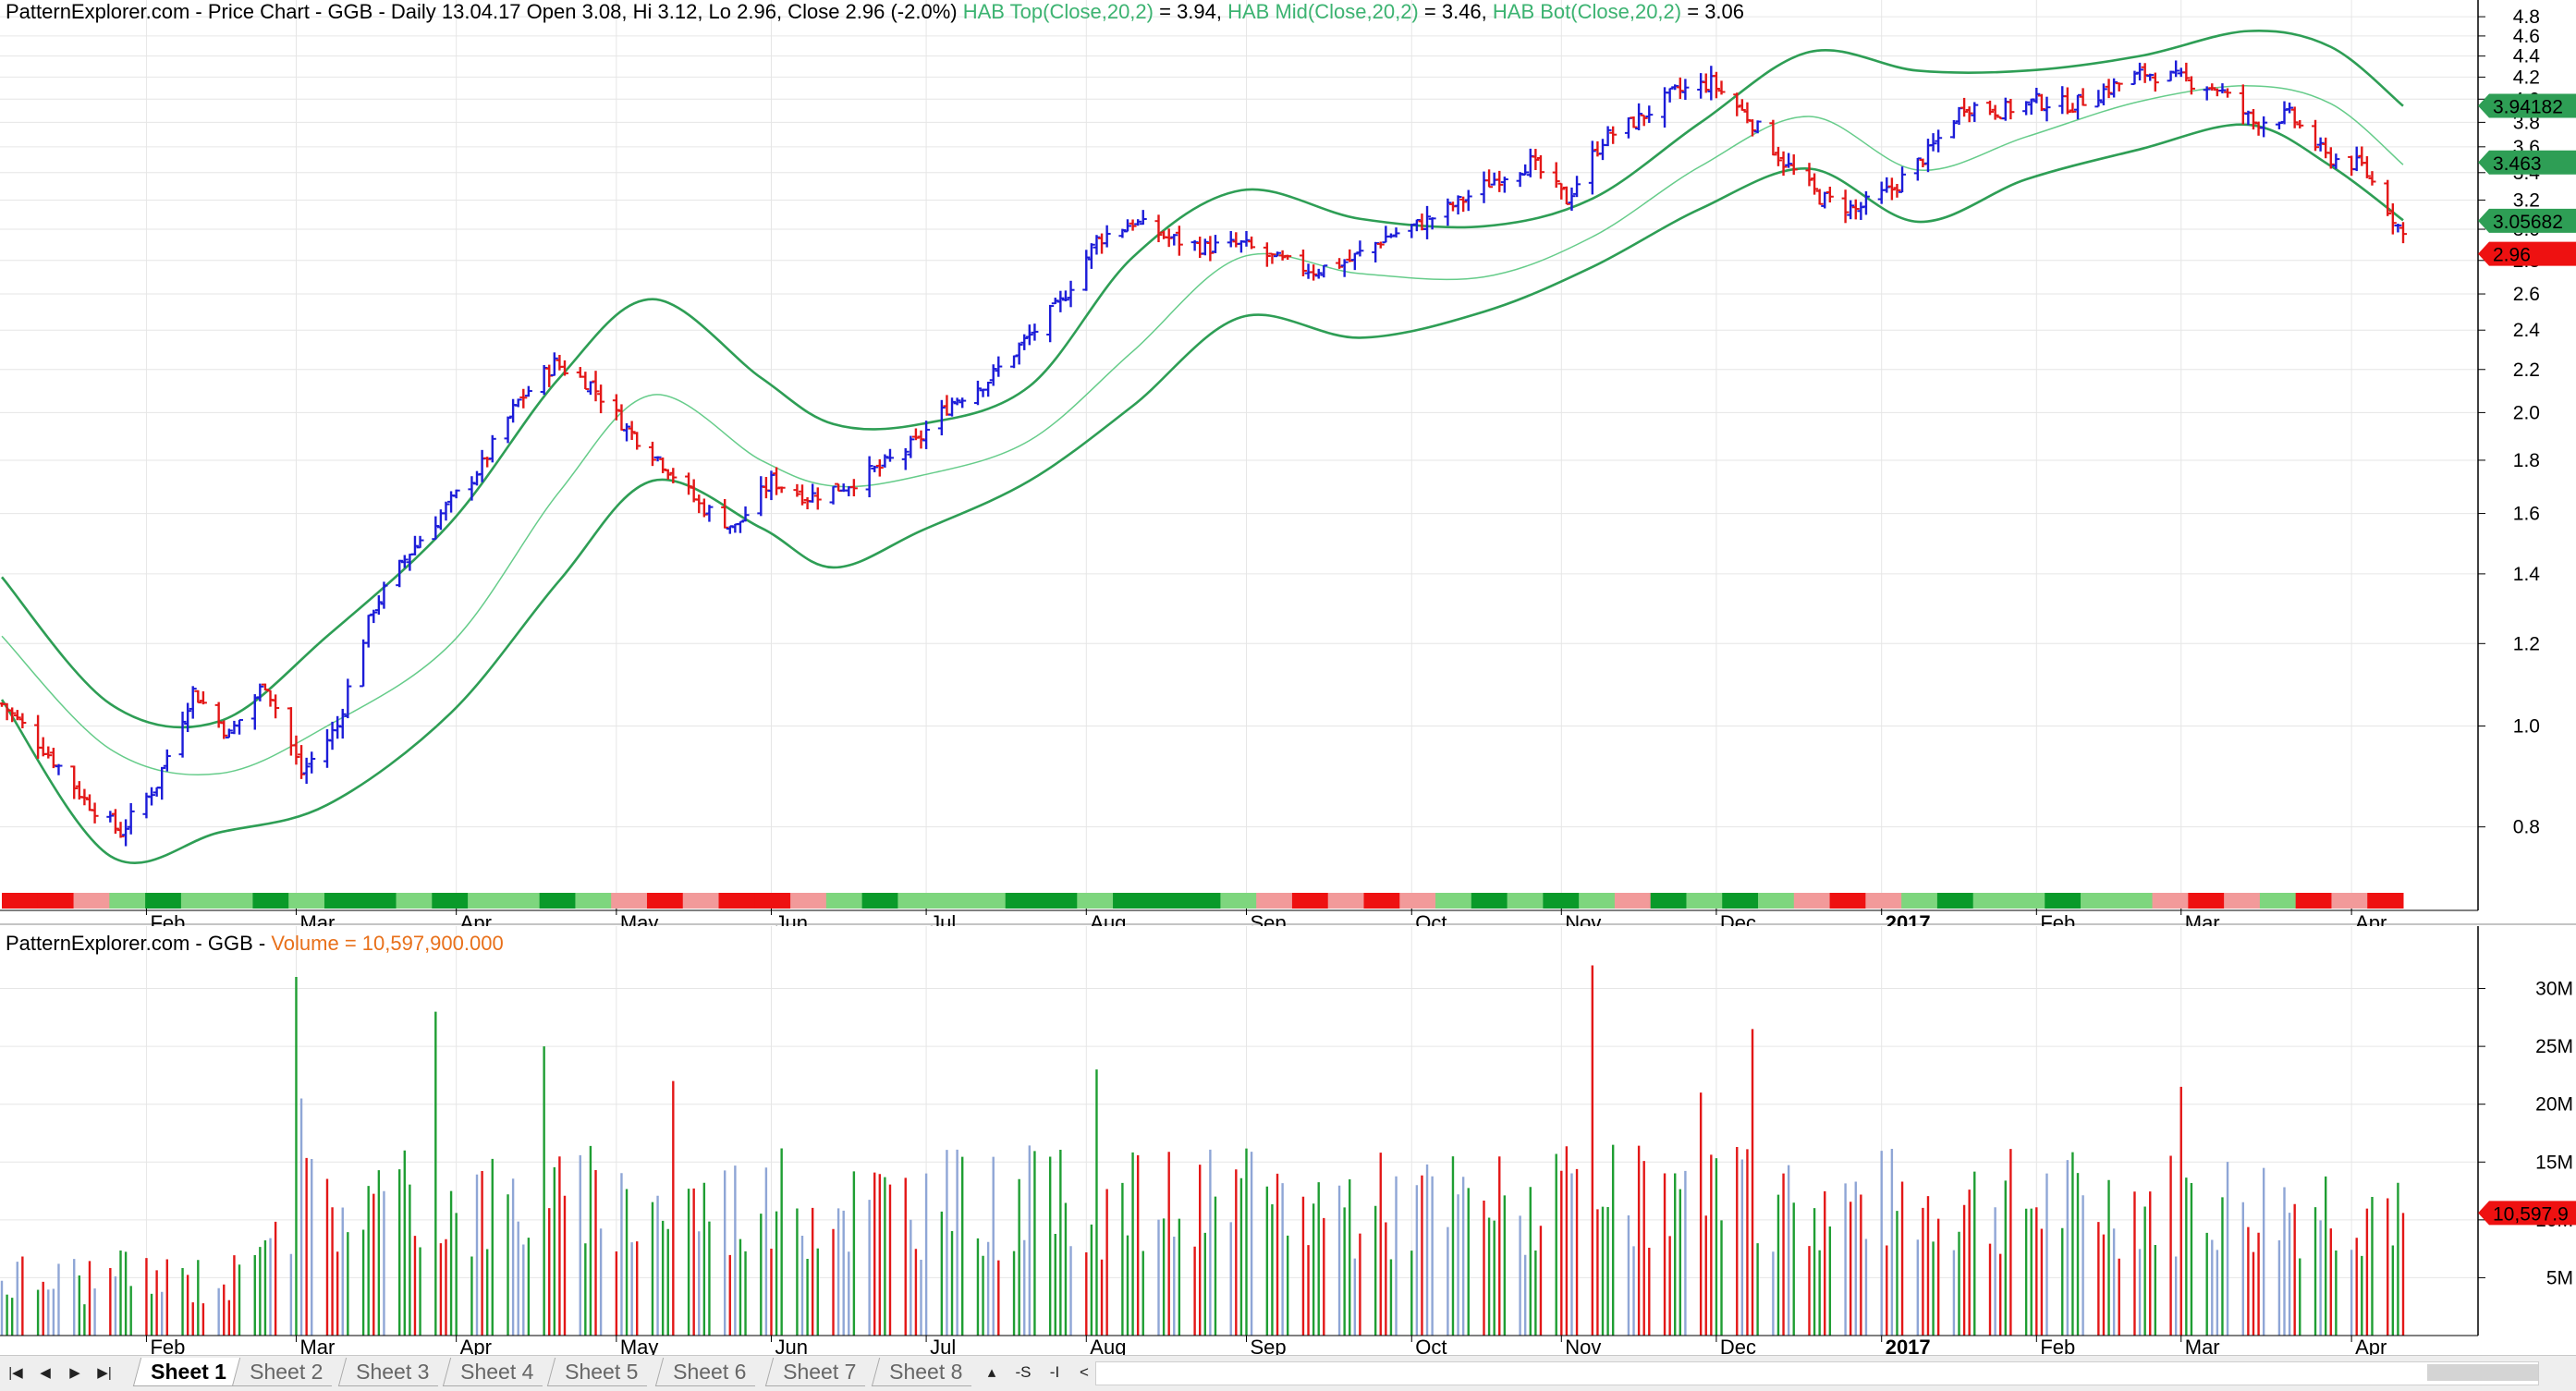  What do you see at coordinates (1268, 1345) in the screenshot?
I see `volume-date-label: Sep` at bounding box center [1268, 1345].